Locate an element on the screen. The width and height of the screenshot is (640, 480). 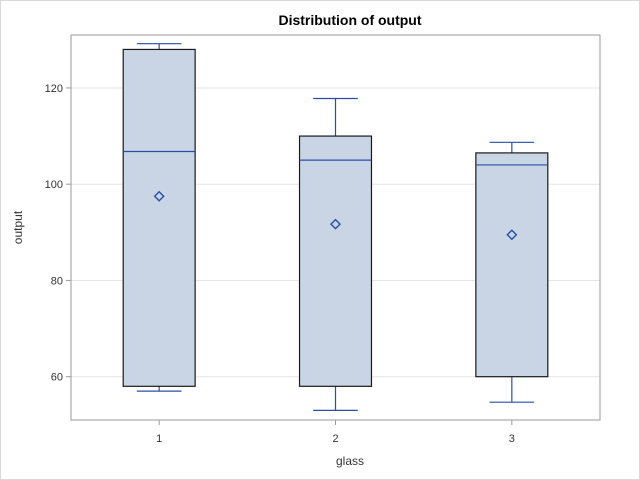
x-axis-label: glass is located at coordinates (350, 461).